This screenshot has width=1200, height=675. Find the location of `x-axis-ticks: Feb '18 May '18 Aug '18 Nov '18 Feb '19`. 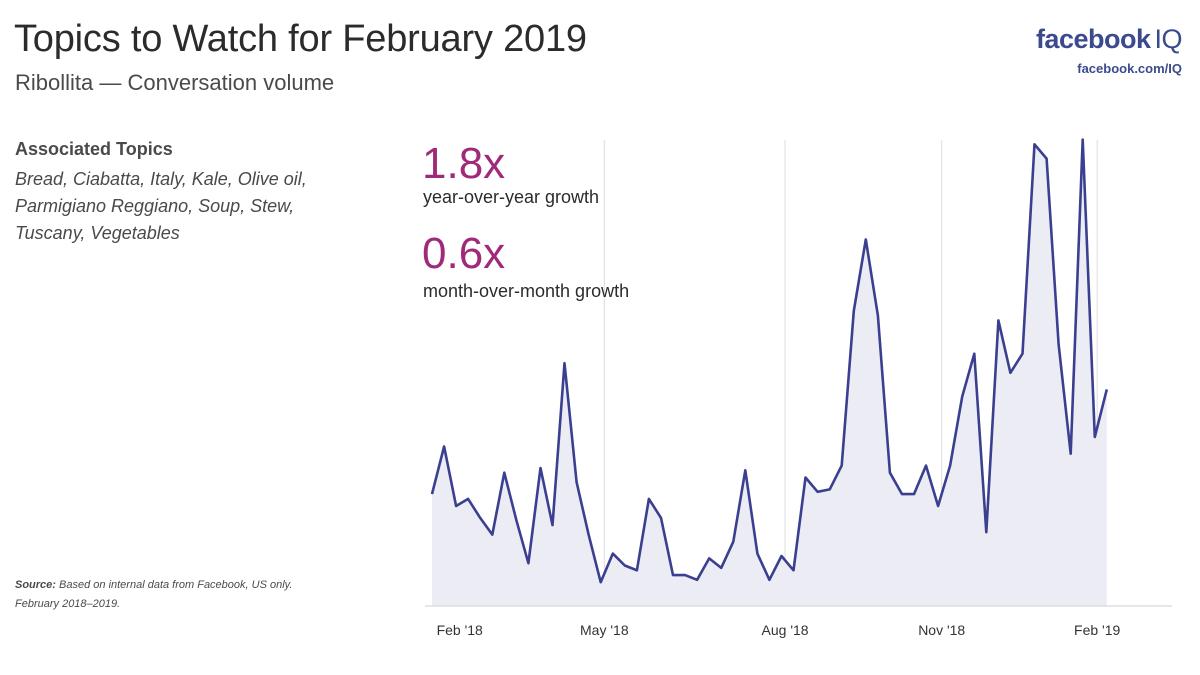

x-axis-ticks: Feb '18 May '18 Aug '18 Nov '18 Feb '19 is located at coordinates (779, 630).